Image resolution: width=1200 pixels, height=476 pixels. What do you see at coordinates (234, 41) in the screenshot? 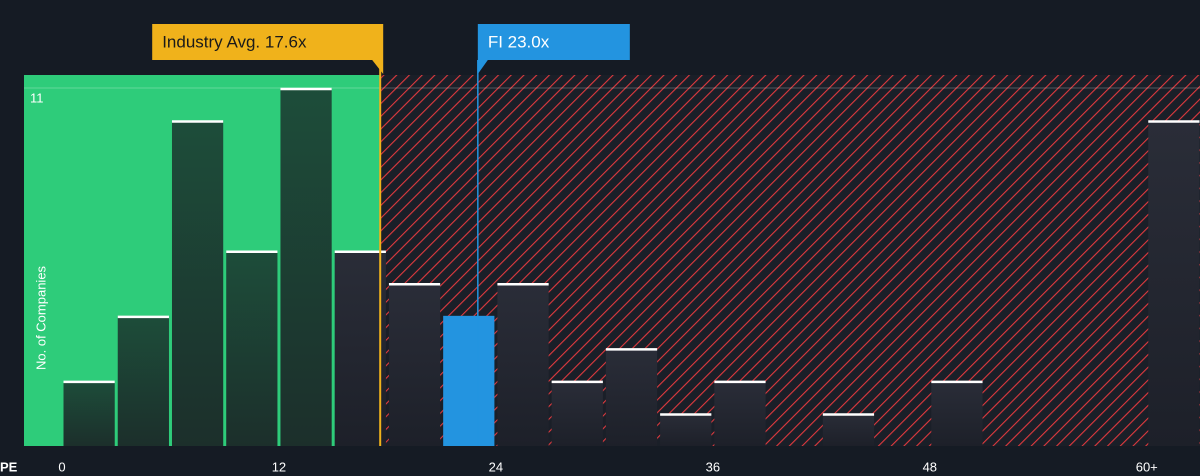
I see `annotation-label: Industry Avg. 17.6x` at bounding box center [234, 41].